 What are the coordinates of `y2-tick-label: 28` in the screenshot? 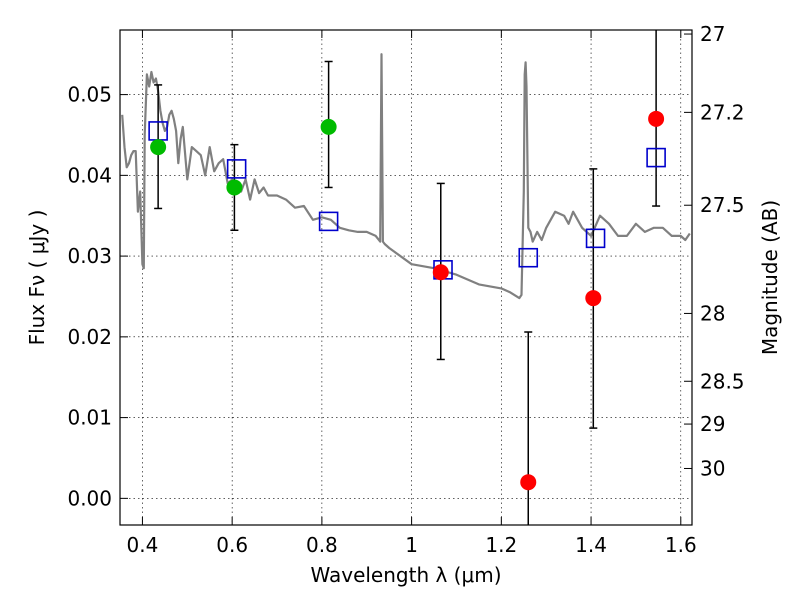 It's located at (712, 313).